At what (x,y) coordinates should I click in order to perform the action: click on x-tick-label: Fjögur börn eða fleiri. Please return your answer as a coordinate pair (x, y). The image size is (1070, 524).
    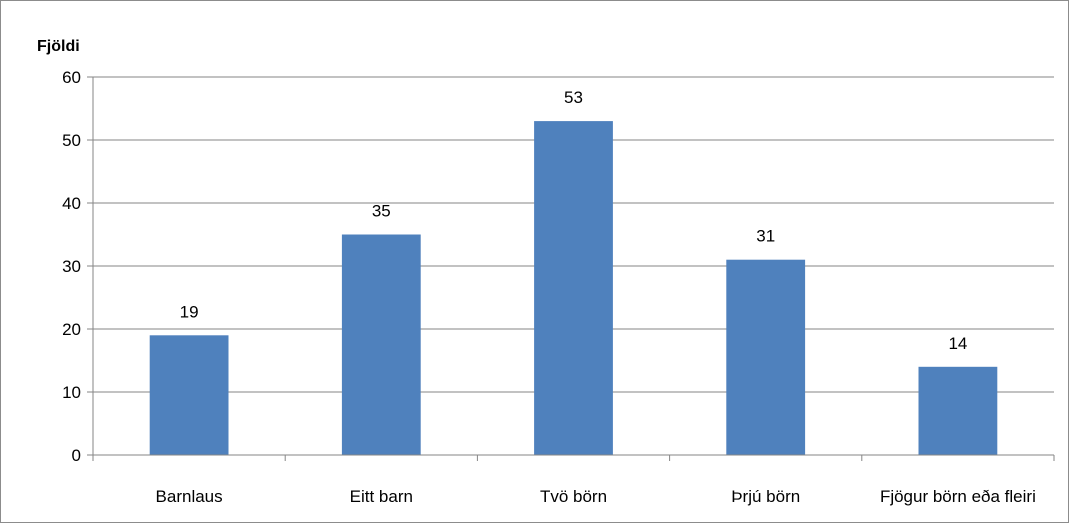
    Looking at the image, I should click on (958, 496).